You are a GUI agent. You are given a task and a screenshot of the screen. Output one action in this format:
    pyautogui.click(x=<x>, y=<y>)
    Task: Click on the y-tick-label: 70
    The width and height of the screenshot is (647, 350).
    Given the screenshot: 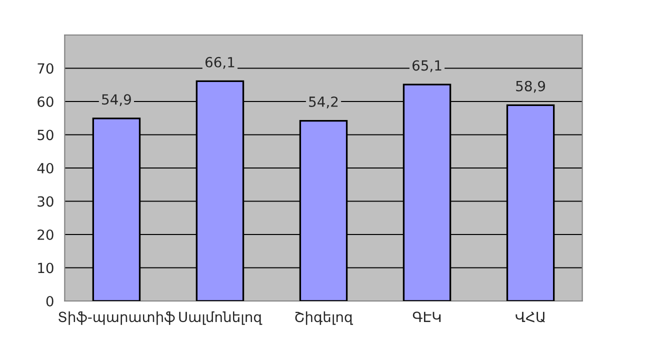 What is the action you would take?
    pyautogui.click(x=46, y=68)
    